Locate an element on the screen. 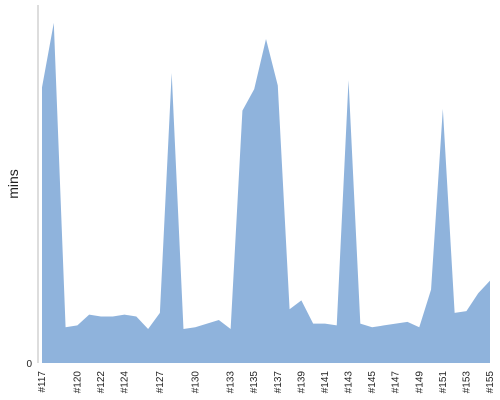  x-tick-label: #124 is located at coordinates (125, 382).